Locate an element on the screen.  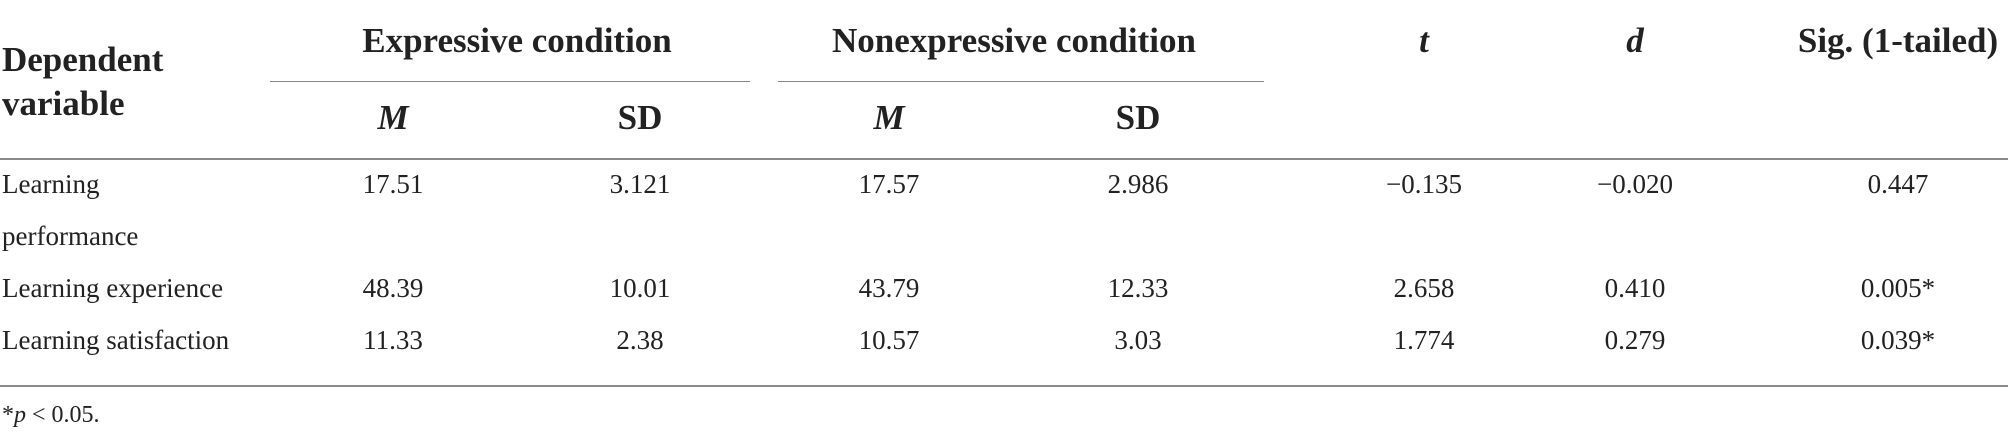
cell-nonexp-sd: 3.03 is located at coordinates (1138, 340).